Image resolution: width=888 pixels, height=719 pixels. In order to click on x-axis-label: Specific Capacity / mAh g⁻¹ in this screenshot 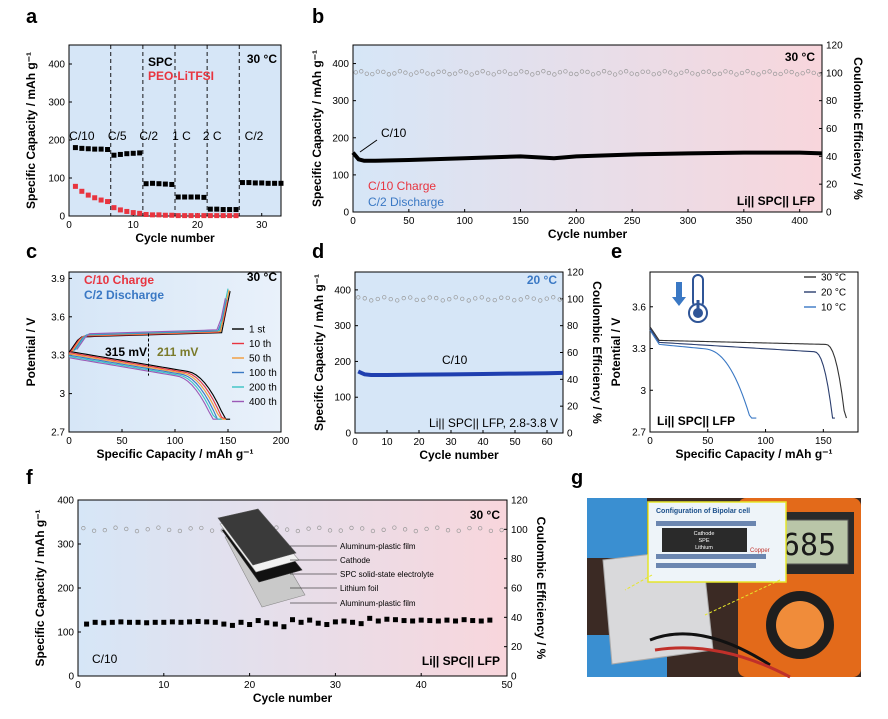, I will do `click(174, 454)`.